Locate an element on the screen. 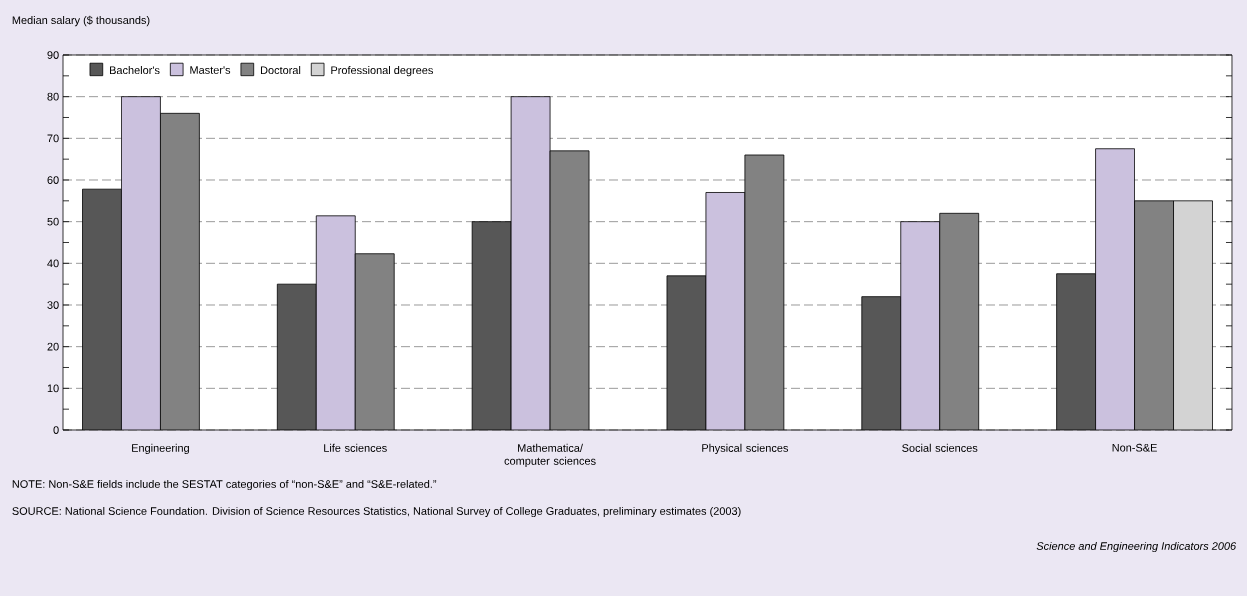 Image resolution: width=1247 pixels, height=596 pixels. x-tick-label: Physical sciences is located at coordinates (745, 449).